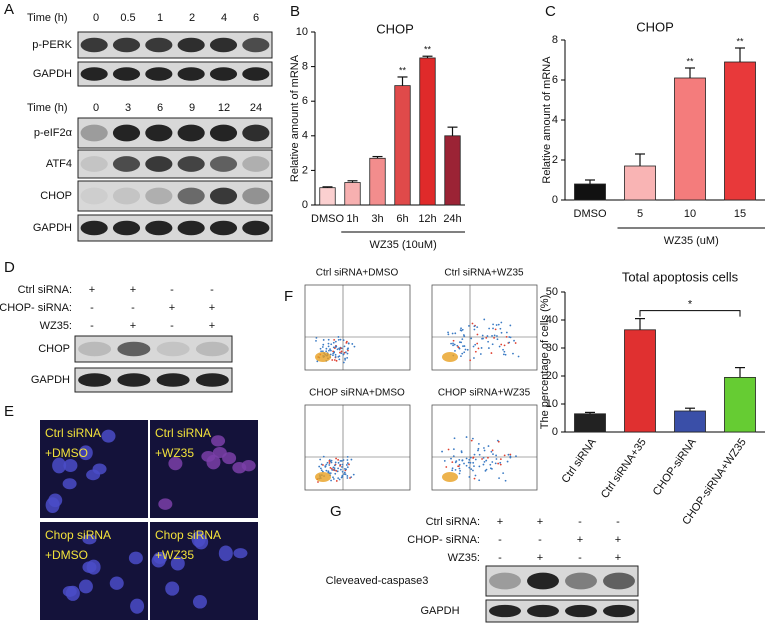  What do you see at coordinates (395, 28) in the screenshot?
I see `chart-title: CHOP` at bounding box center [395, 28].